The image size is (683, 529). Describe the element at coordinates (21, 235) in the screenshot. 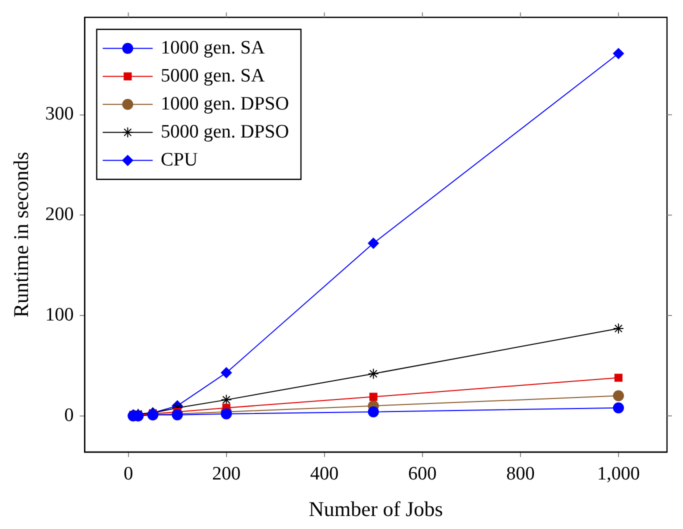

I see `y-axis-title: Runtime in seconds` at that location.